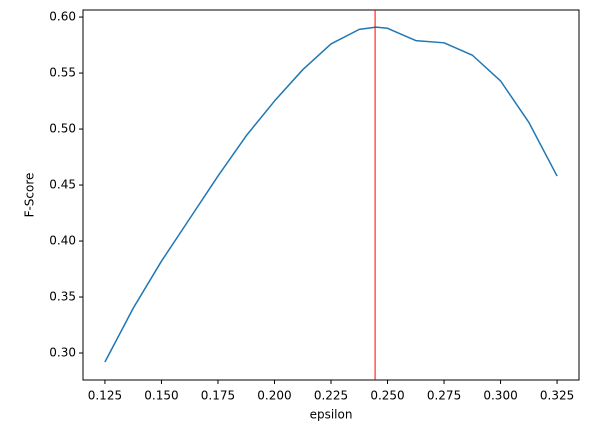 This screenshot has width=592, height=430. I want to click on x-tick-label: 0.300, so click(500, 396).